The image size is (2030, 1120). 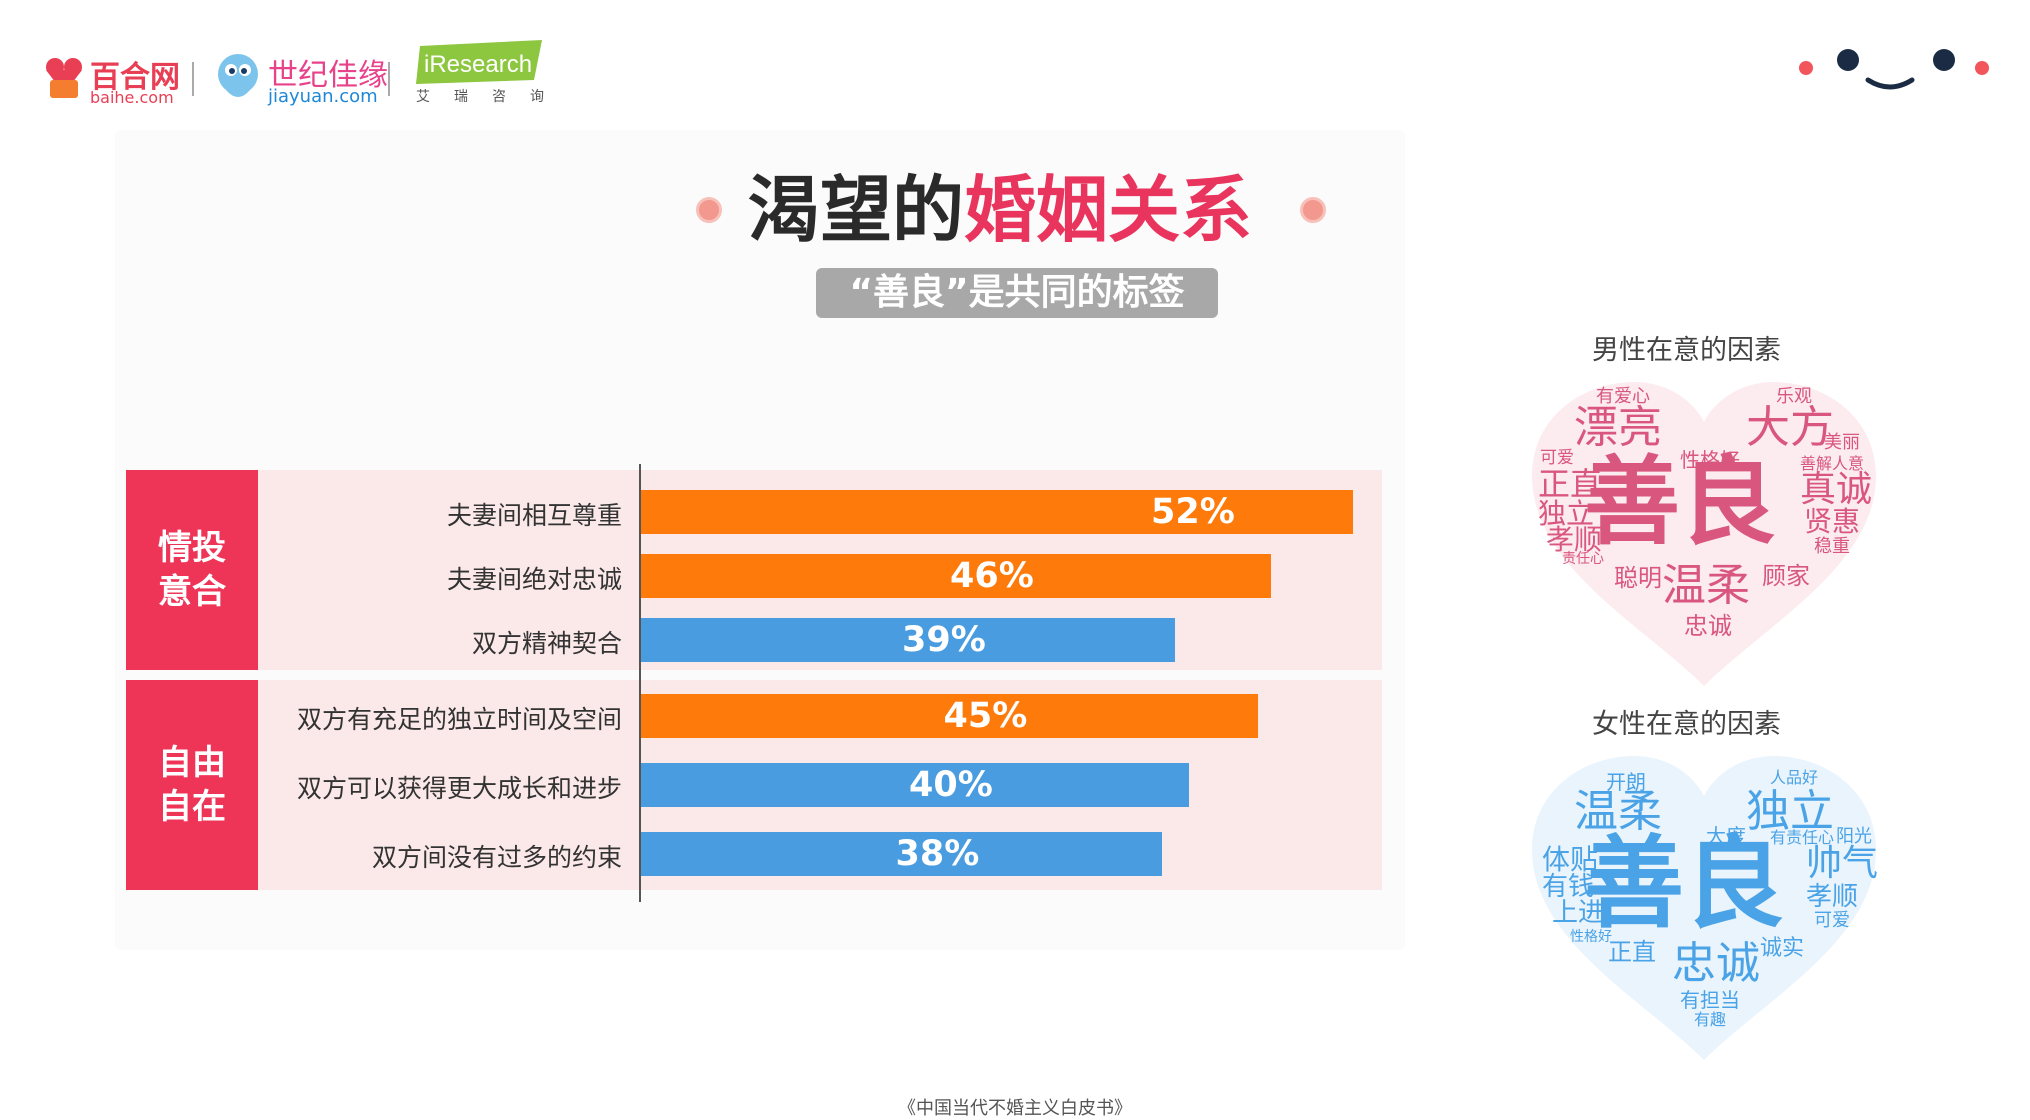 I want to click on female-cloud-title: 女性在意的因素, so click(x=1686, y=724).